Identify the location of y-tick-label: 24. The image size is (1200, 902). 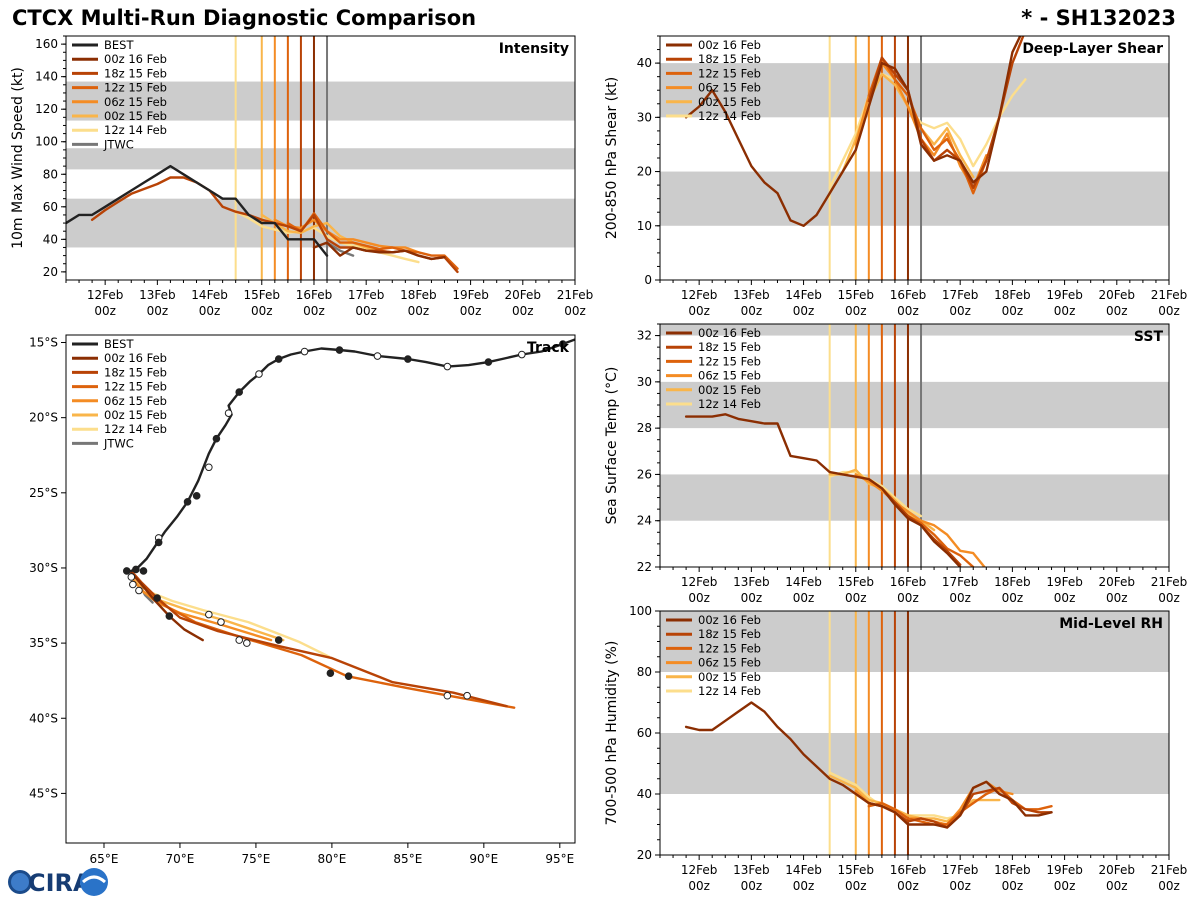
(644, 521).